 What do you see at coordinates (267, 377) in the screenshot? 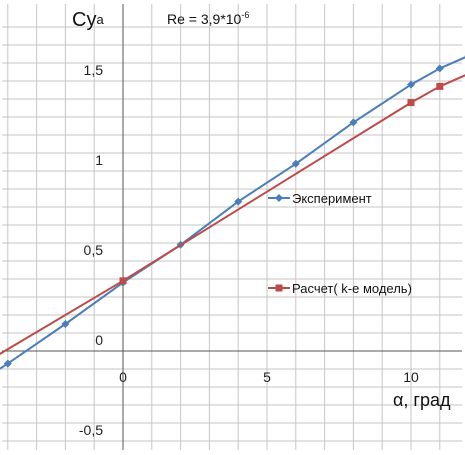
I see `x-tick-label: 5` at bounding box center [267, 377].